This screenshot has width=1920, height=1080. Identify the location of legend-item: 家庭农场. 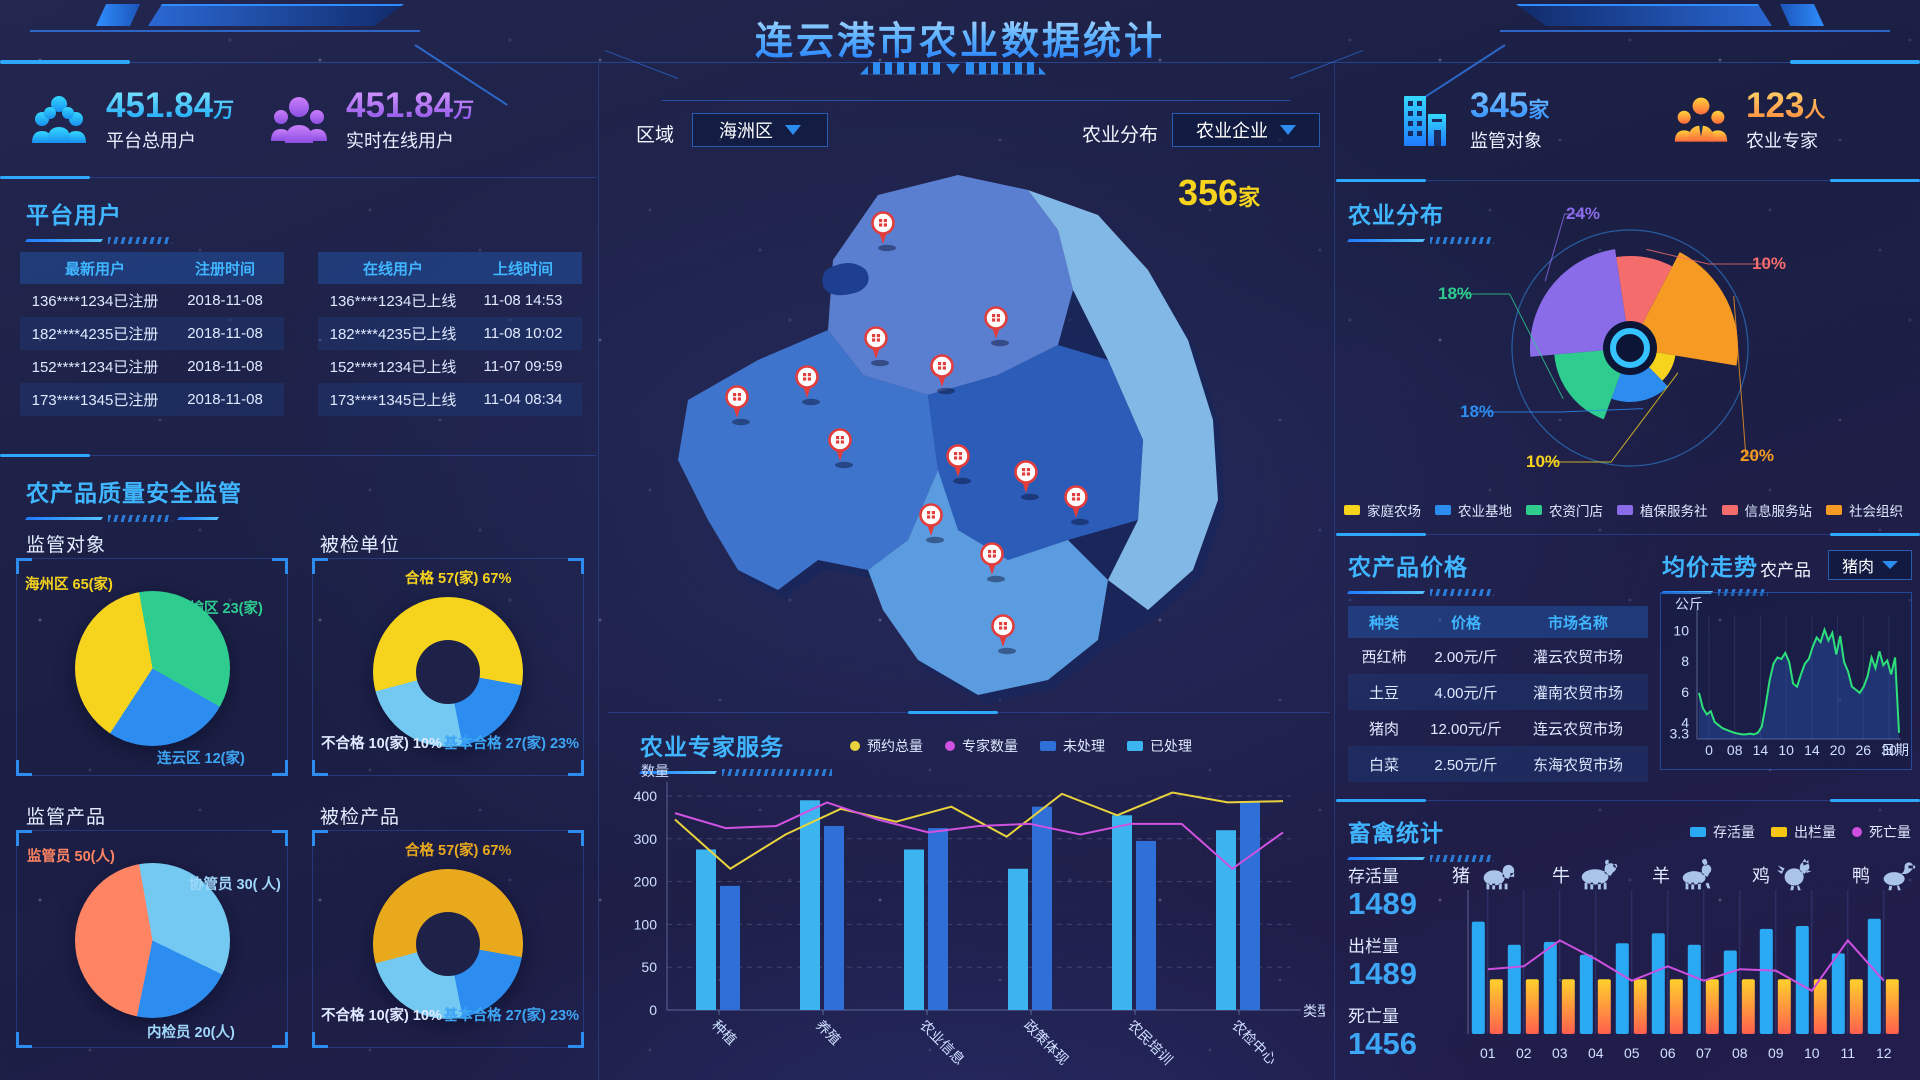
(1382, 510).